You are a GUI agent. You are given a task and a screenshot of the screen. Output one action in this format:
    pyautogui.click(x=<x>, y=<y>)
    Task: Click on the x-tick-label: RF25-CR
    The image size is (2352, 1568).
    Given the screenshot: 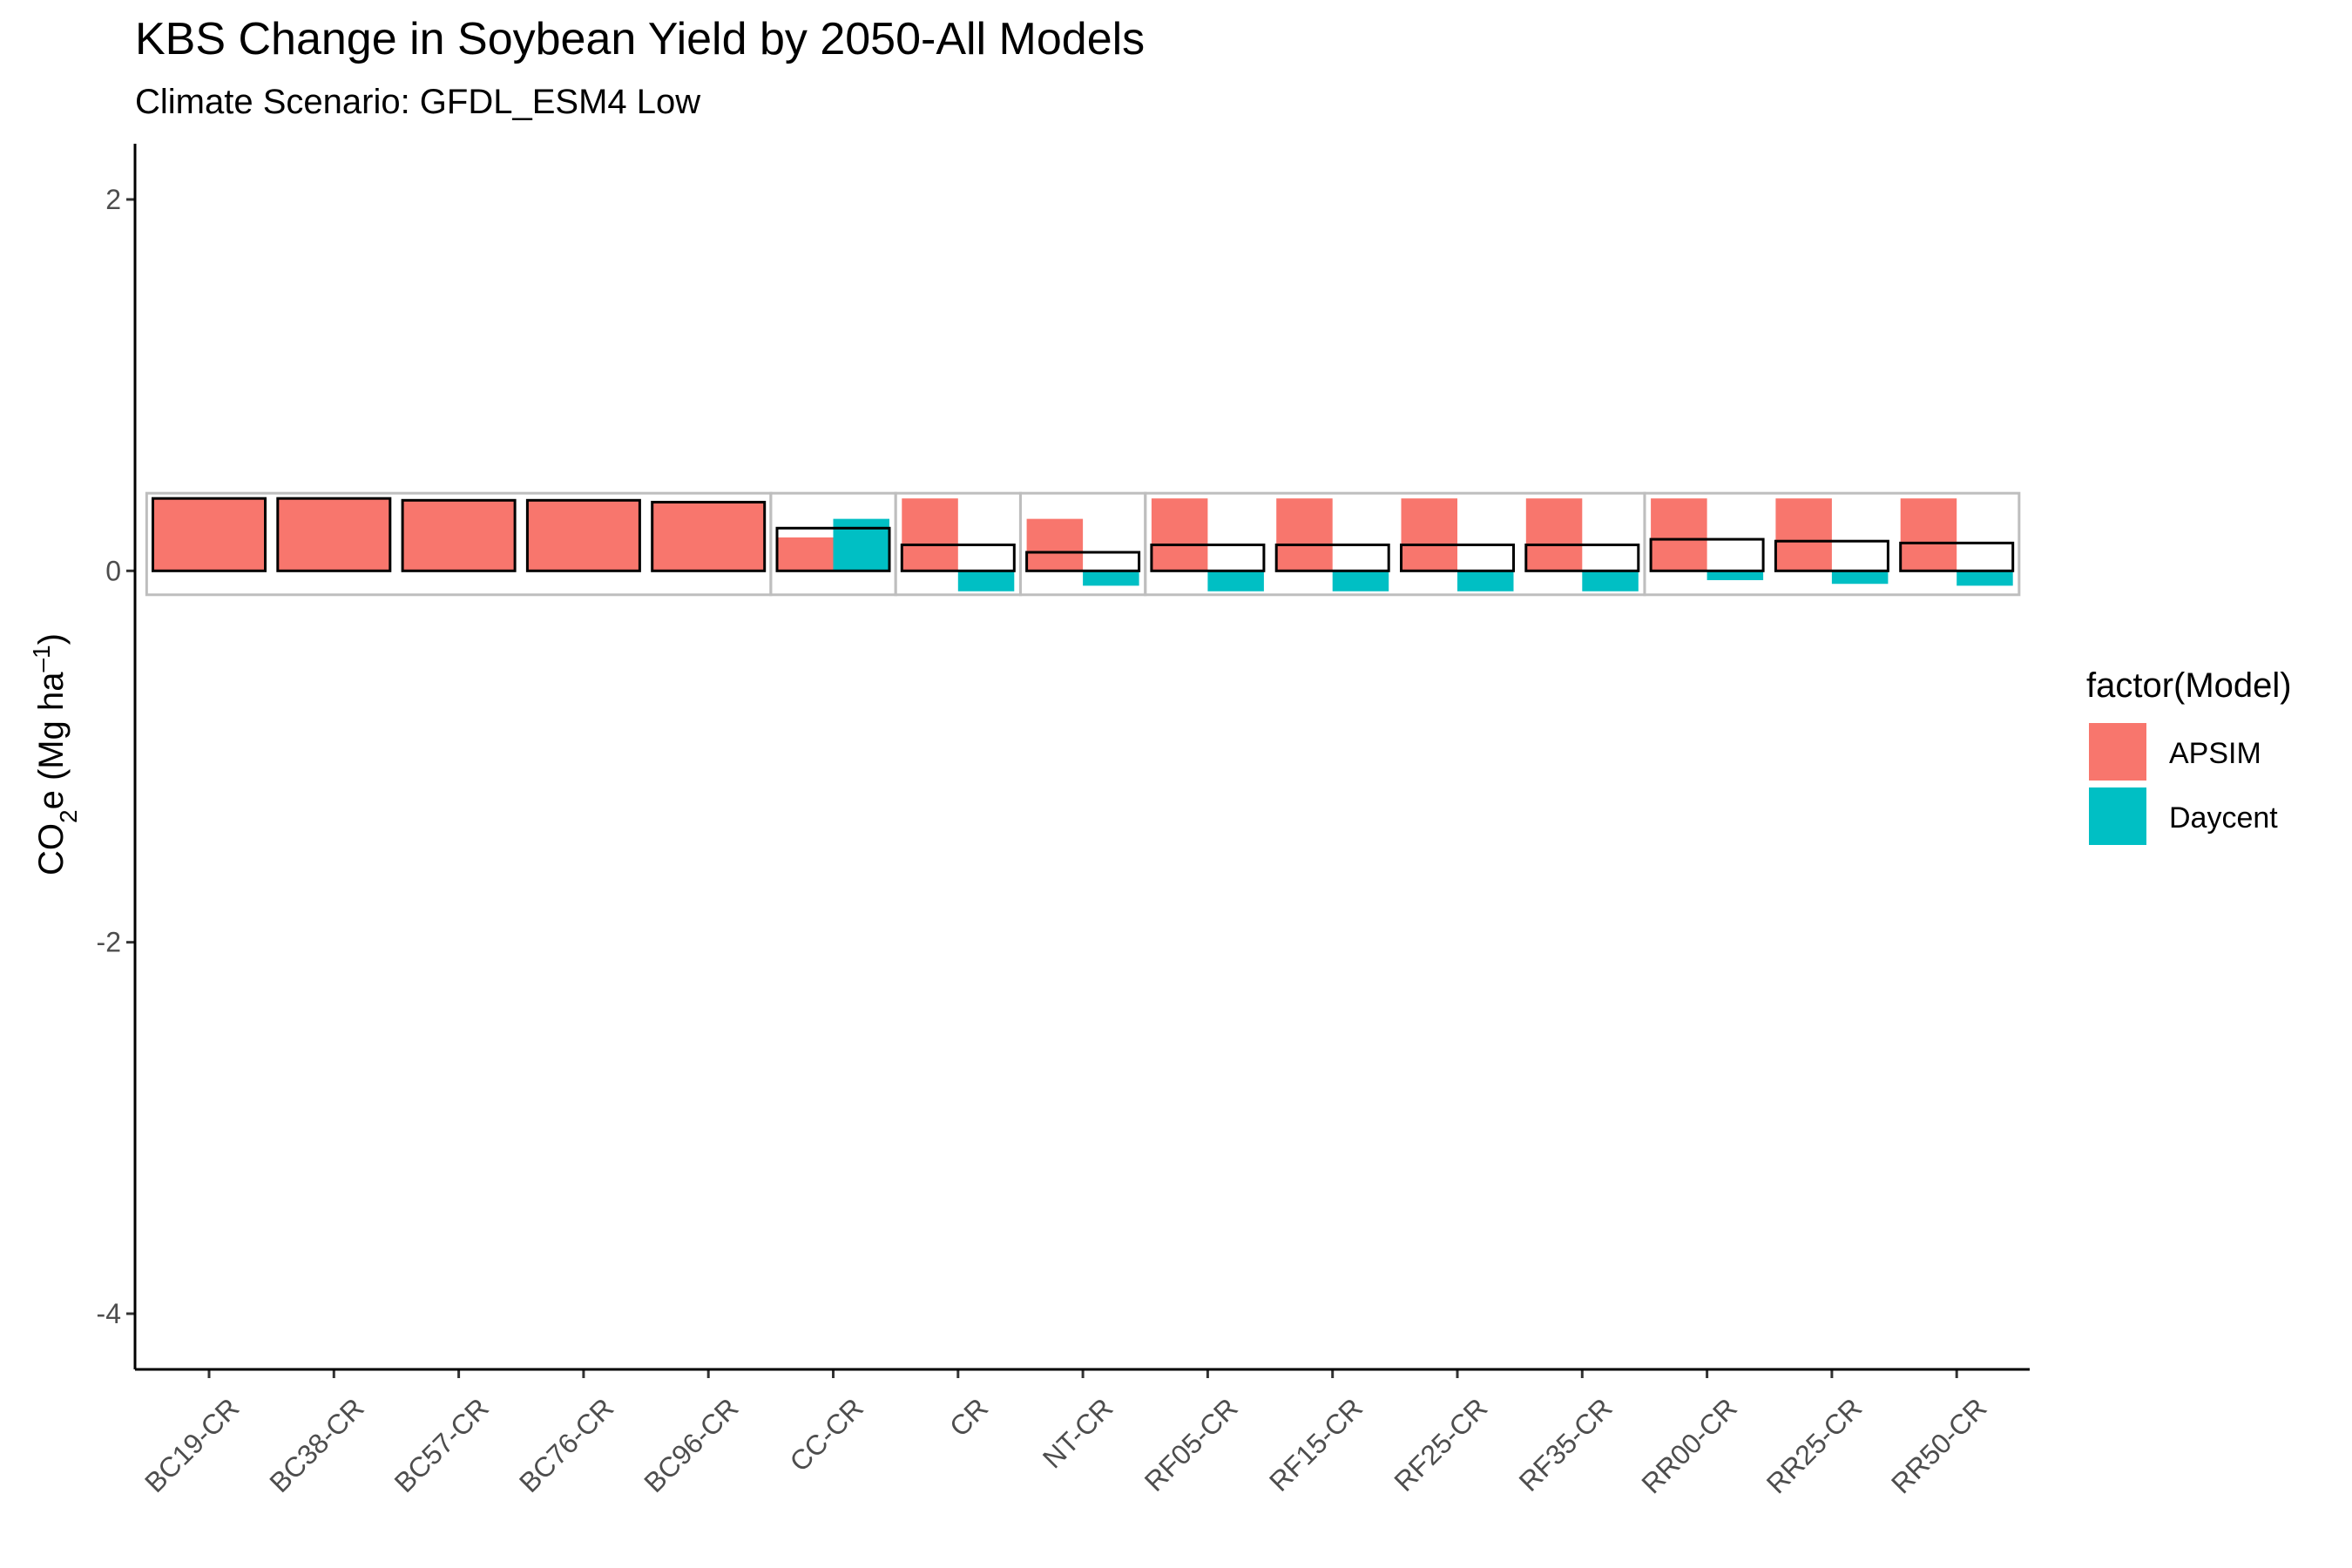 What is the action you would take?
    pyautogui.click(x=1440, y=1444)
    